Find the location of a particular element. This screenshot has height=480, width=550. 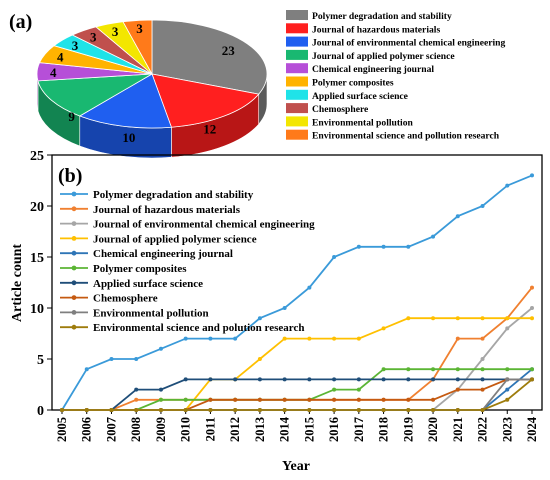

panel-a-label: (a) is located at coordinates (20, 22).